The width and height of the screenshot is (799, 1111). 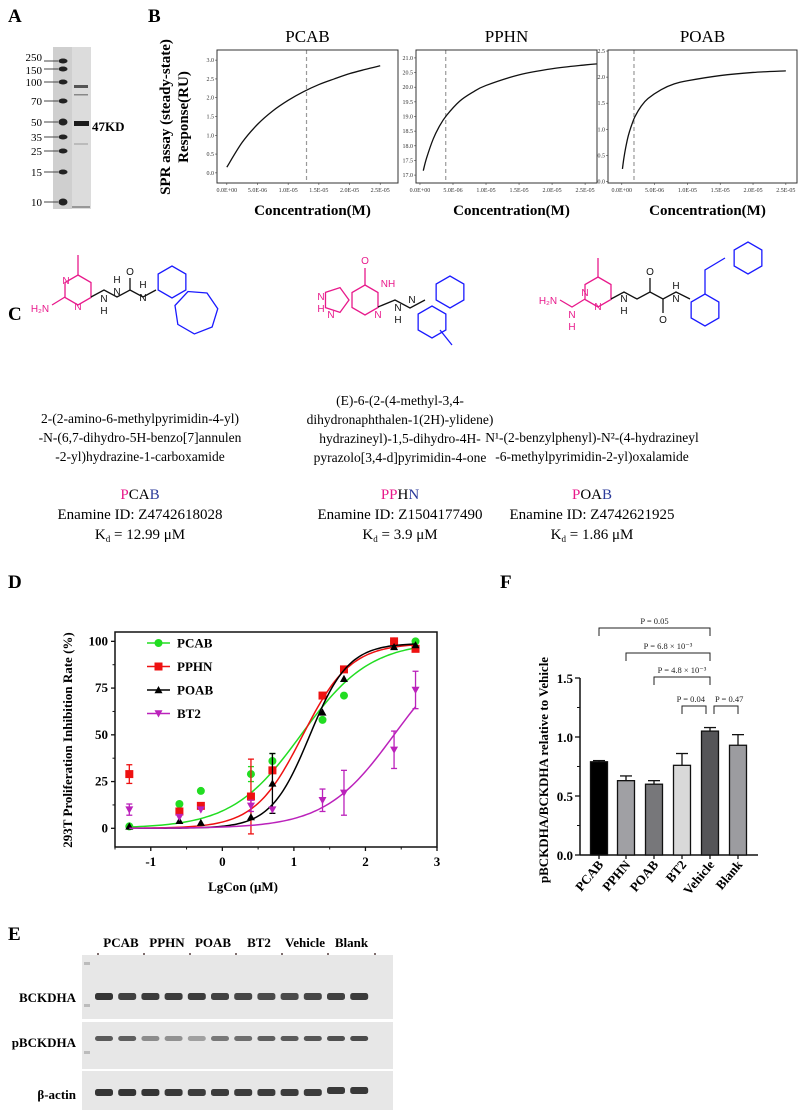 What do you see at coordinates (437, 861) in the screenshot?
I see `x-tick-label: 3` at bounding box center [437, 861].